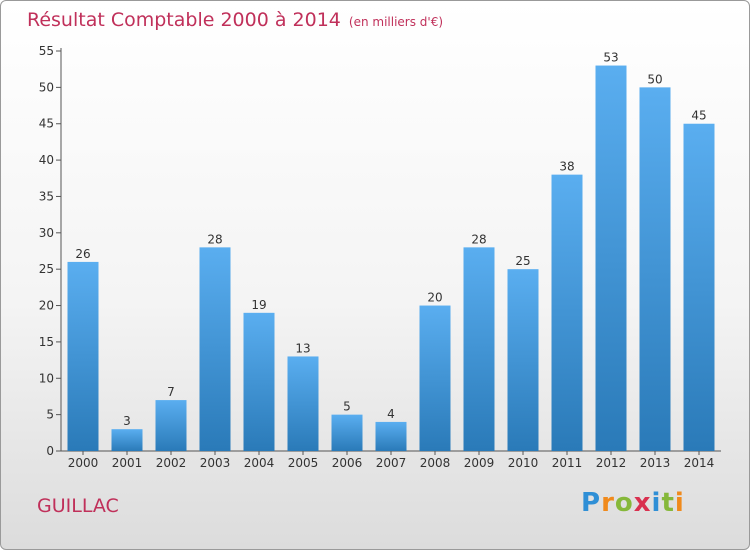 The height and width of the screenshot is (550, 750). Describe the element at coordinates (46, 342) in the screenshot. I see `y-tick-label: 15` at that location.